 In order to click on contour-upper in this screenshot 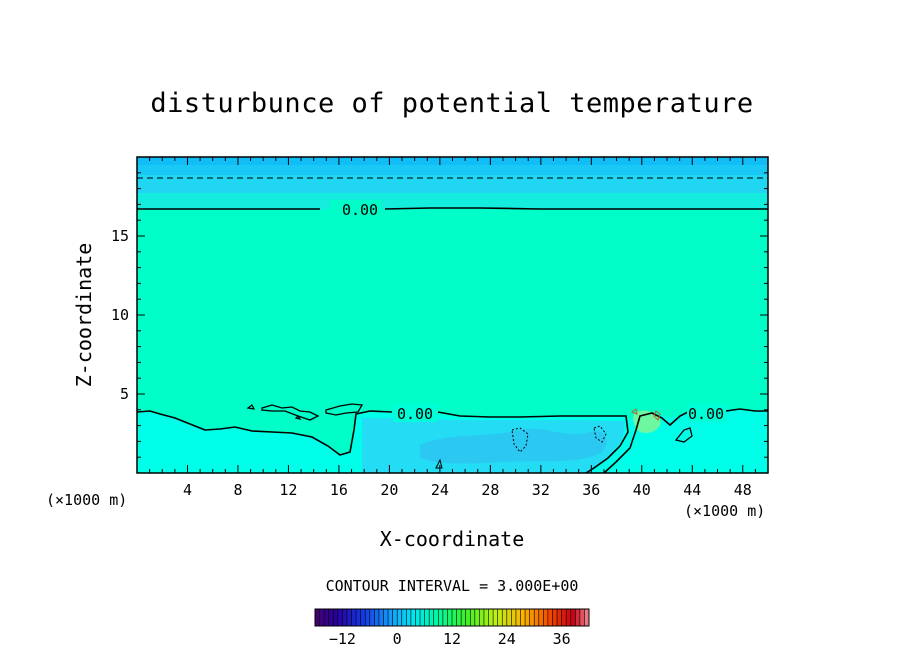, I will do `click(452, 208)`.